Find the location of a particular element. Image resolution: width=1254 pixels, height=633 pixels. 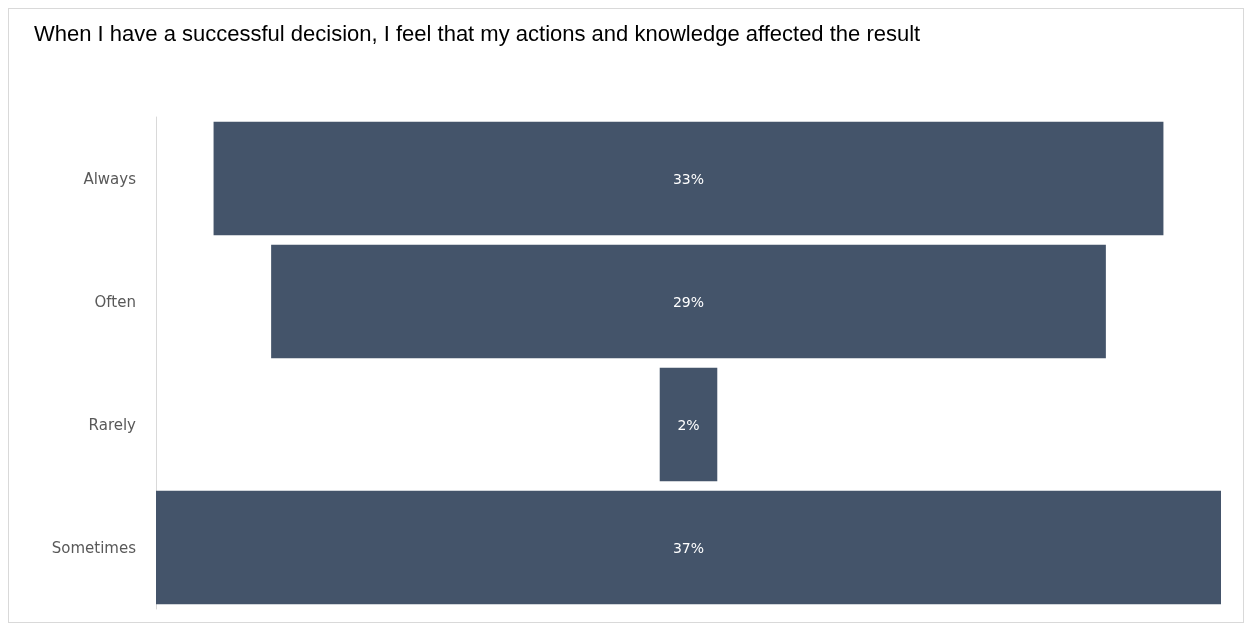

data-label: 29% is located at coordinates (688, 301).